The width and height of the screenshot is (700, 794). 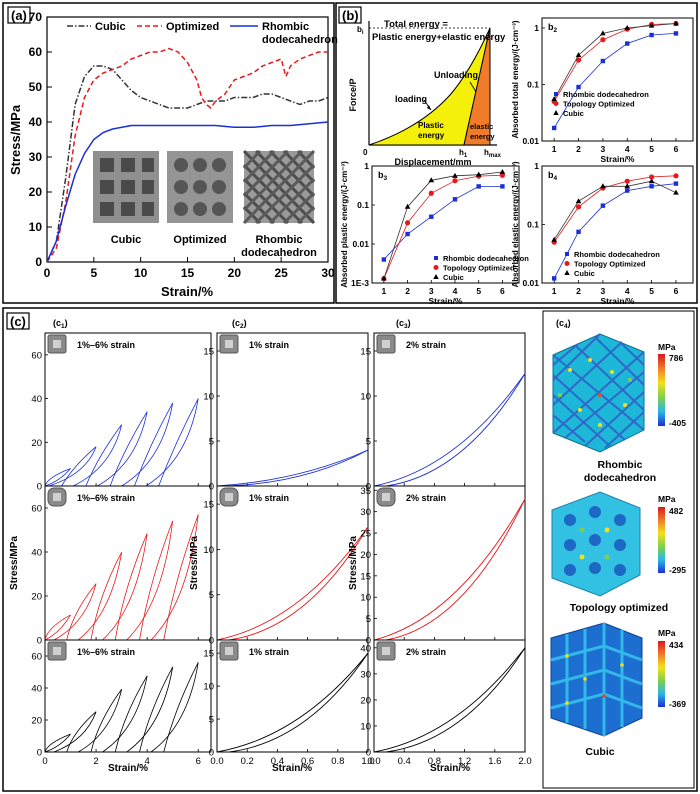 I want to click on a-xtick-label: 10, so click(x=141, y=273).